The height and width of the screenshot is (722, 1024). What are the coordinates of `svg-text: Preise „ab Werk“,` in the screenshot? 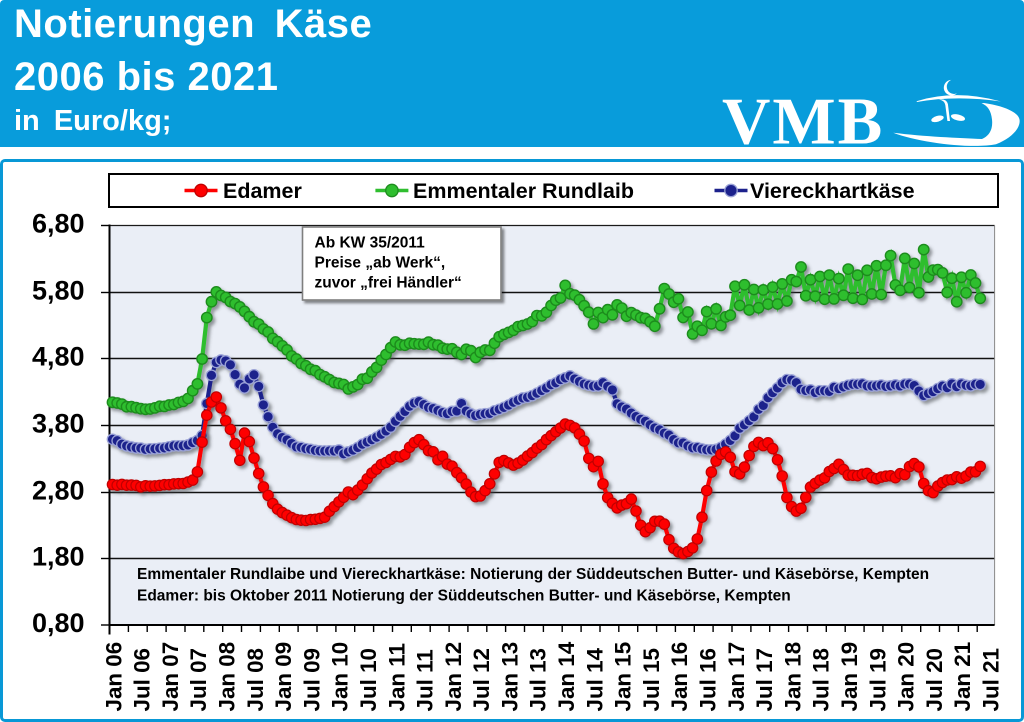 It's located at (380, 263).